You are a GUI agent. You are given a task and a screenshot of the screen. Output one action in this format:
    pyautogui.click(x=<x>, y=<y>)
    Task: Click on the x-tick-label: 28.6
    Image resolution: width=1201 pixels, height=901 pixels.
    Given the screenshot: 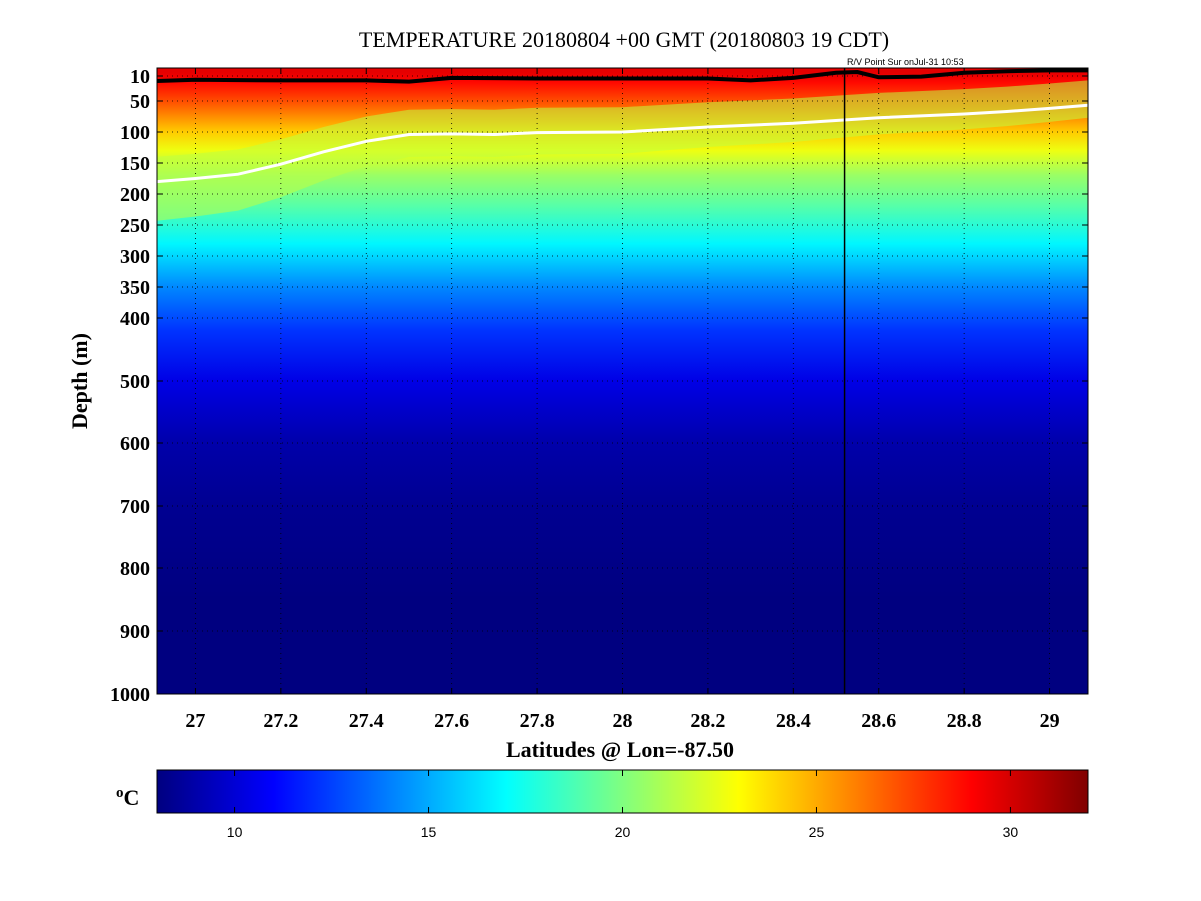 What is the action you would take?
    pyautogui.click(x=878, y=721)
    